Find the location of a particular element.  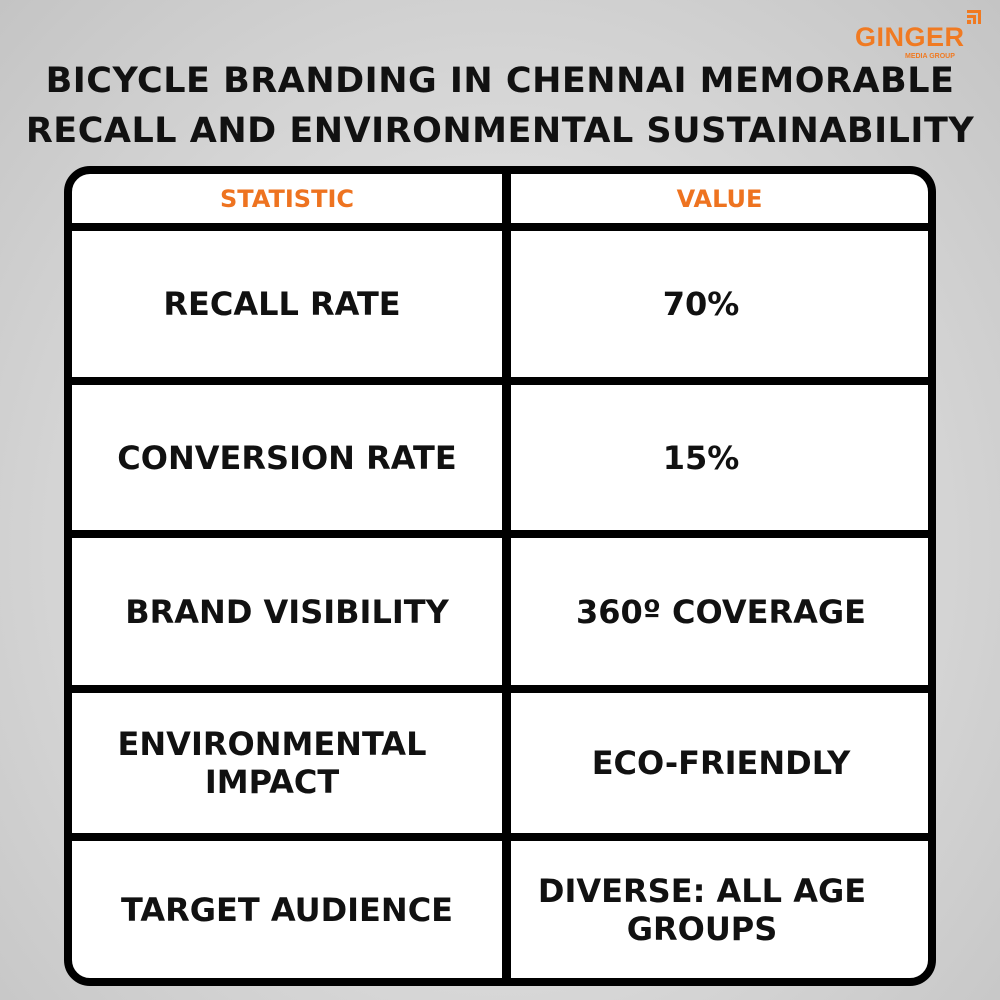

value-cell: 15% is located at coordinates (701, 457).